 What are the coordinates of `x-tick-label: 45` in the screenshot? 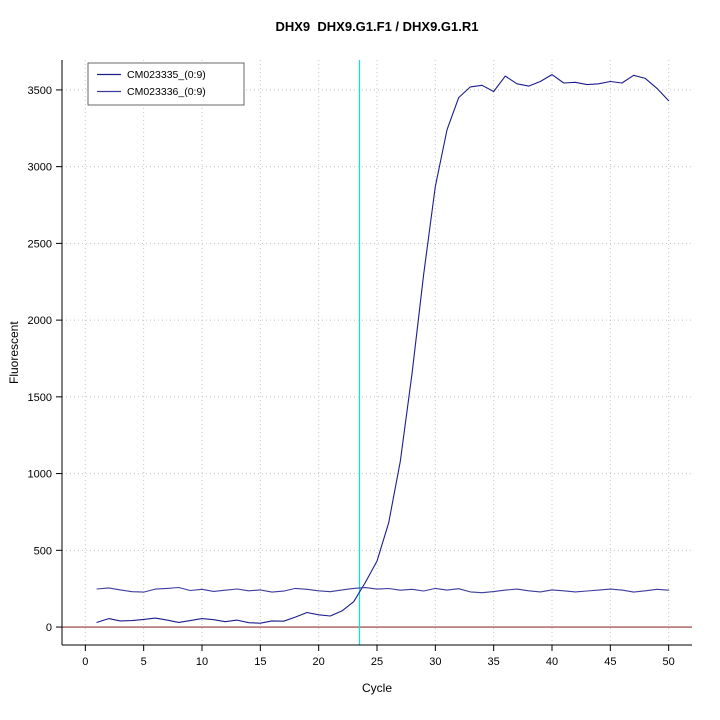 It's located at (610, 662).